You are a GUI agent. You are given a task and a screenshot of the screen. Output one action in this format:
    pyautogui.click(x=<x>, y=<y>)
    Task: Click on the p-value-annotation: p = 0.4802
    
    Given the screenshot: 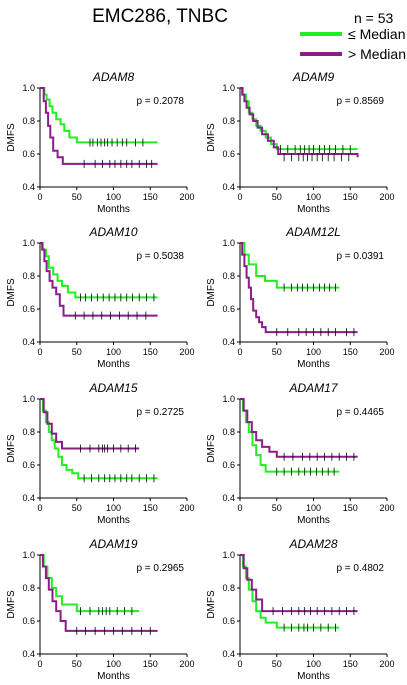 What is the action you would take?
    pyautogui.click(x=360, y=568)
    